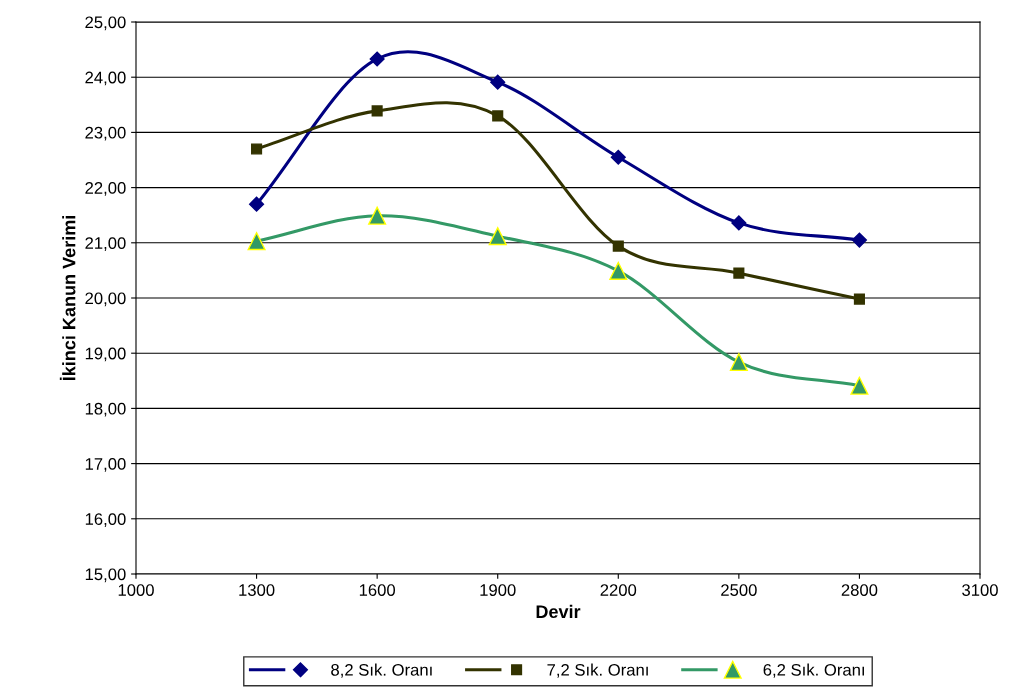 This screenshot has width=1019, height=692. Describe the element at coordinates (597, 670) in the screenshot. I see `legend-label: 7,2 Sık. Oranı` at that location.